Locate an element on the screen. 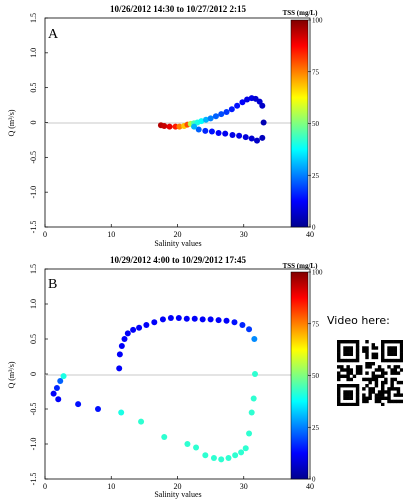 The height and width of the screenshot is (503, 416). panel-a-colorbar-ticks: 100 75 50 25 0 is located at coordinates (315, 124).